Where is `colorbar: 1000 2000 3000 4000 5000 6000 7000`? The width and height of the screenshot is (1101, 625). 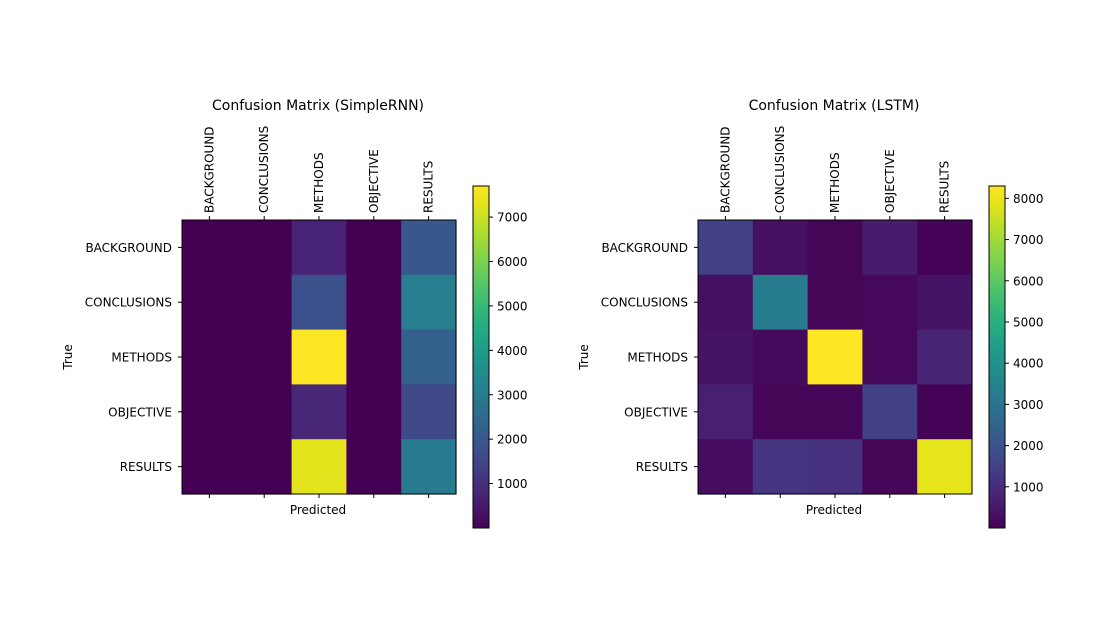 colorbar: 1000 2000 3000 4000 5000 6000 7000 is located at coordinates (500, 357).